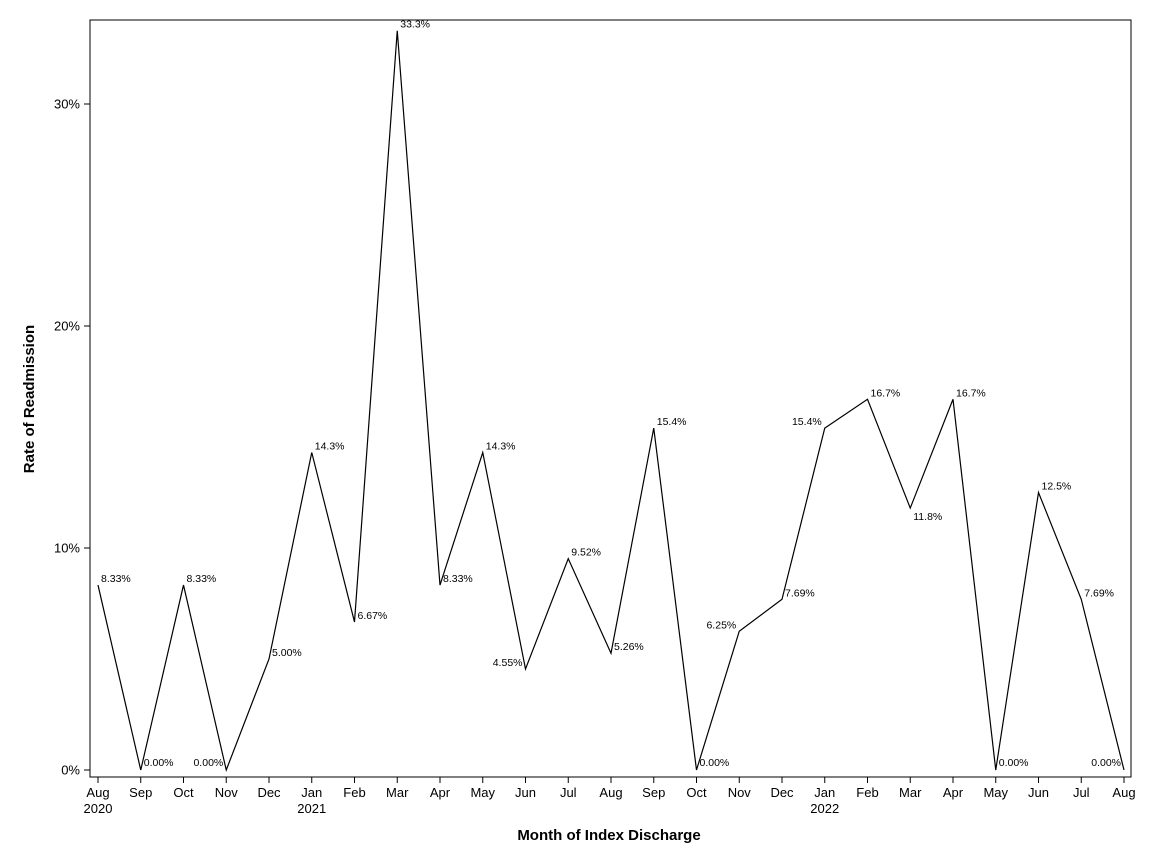 The image size is (1152, 864). Describe the element at coordinates (586, 553) in the screenshot. I see `data-label: 9.52%` at that location.